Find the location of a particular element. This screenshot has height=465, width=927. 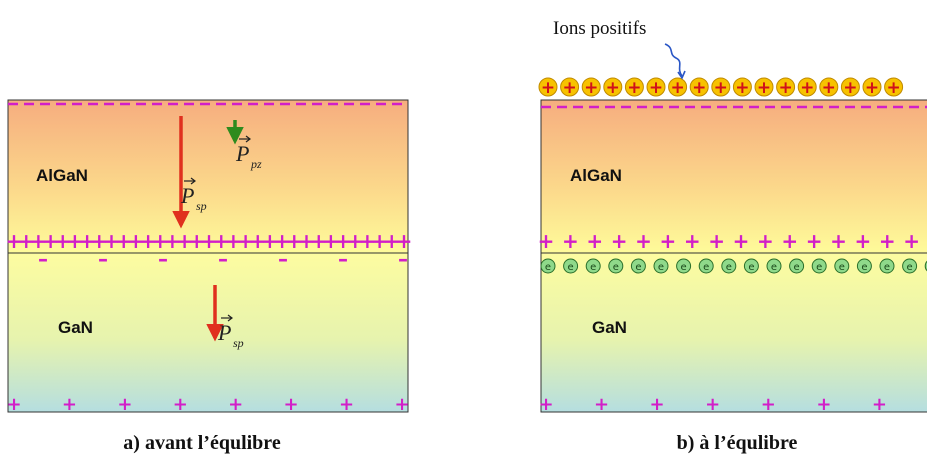

algan-label-a: AlGaN is located at coordinates (62, 175).